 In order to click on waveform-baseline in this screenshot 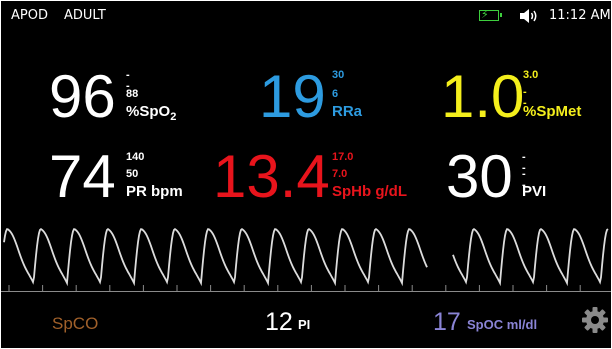, I will do `click(306, 291)`.